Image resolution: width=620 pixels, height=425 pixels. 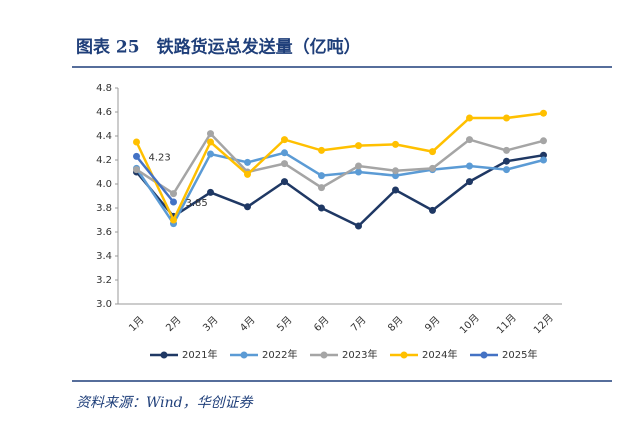 What do you see at coordinates (104, 208) in the screenshot?
I see `y-tick-label: 3.8` at bounding box center [104, 208].